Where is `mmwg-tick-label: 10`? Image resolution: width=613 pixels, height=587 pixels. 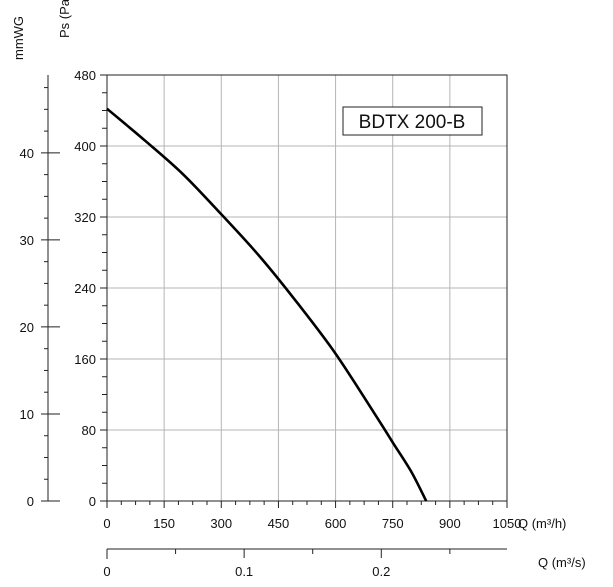
mmwg-tick-label: 10 is located at coordinates (27, 414).